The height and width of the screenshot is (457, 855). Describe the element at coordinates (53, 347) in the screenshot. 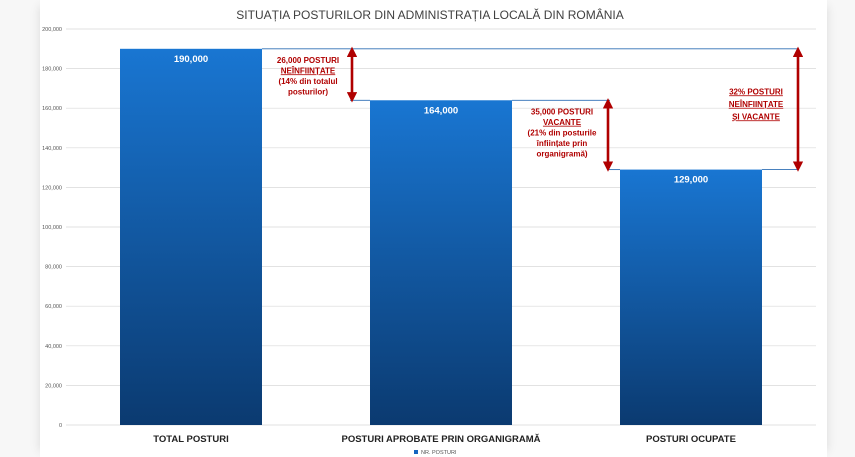

I see `y-tick-label: 40,000` at that location.